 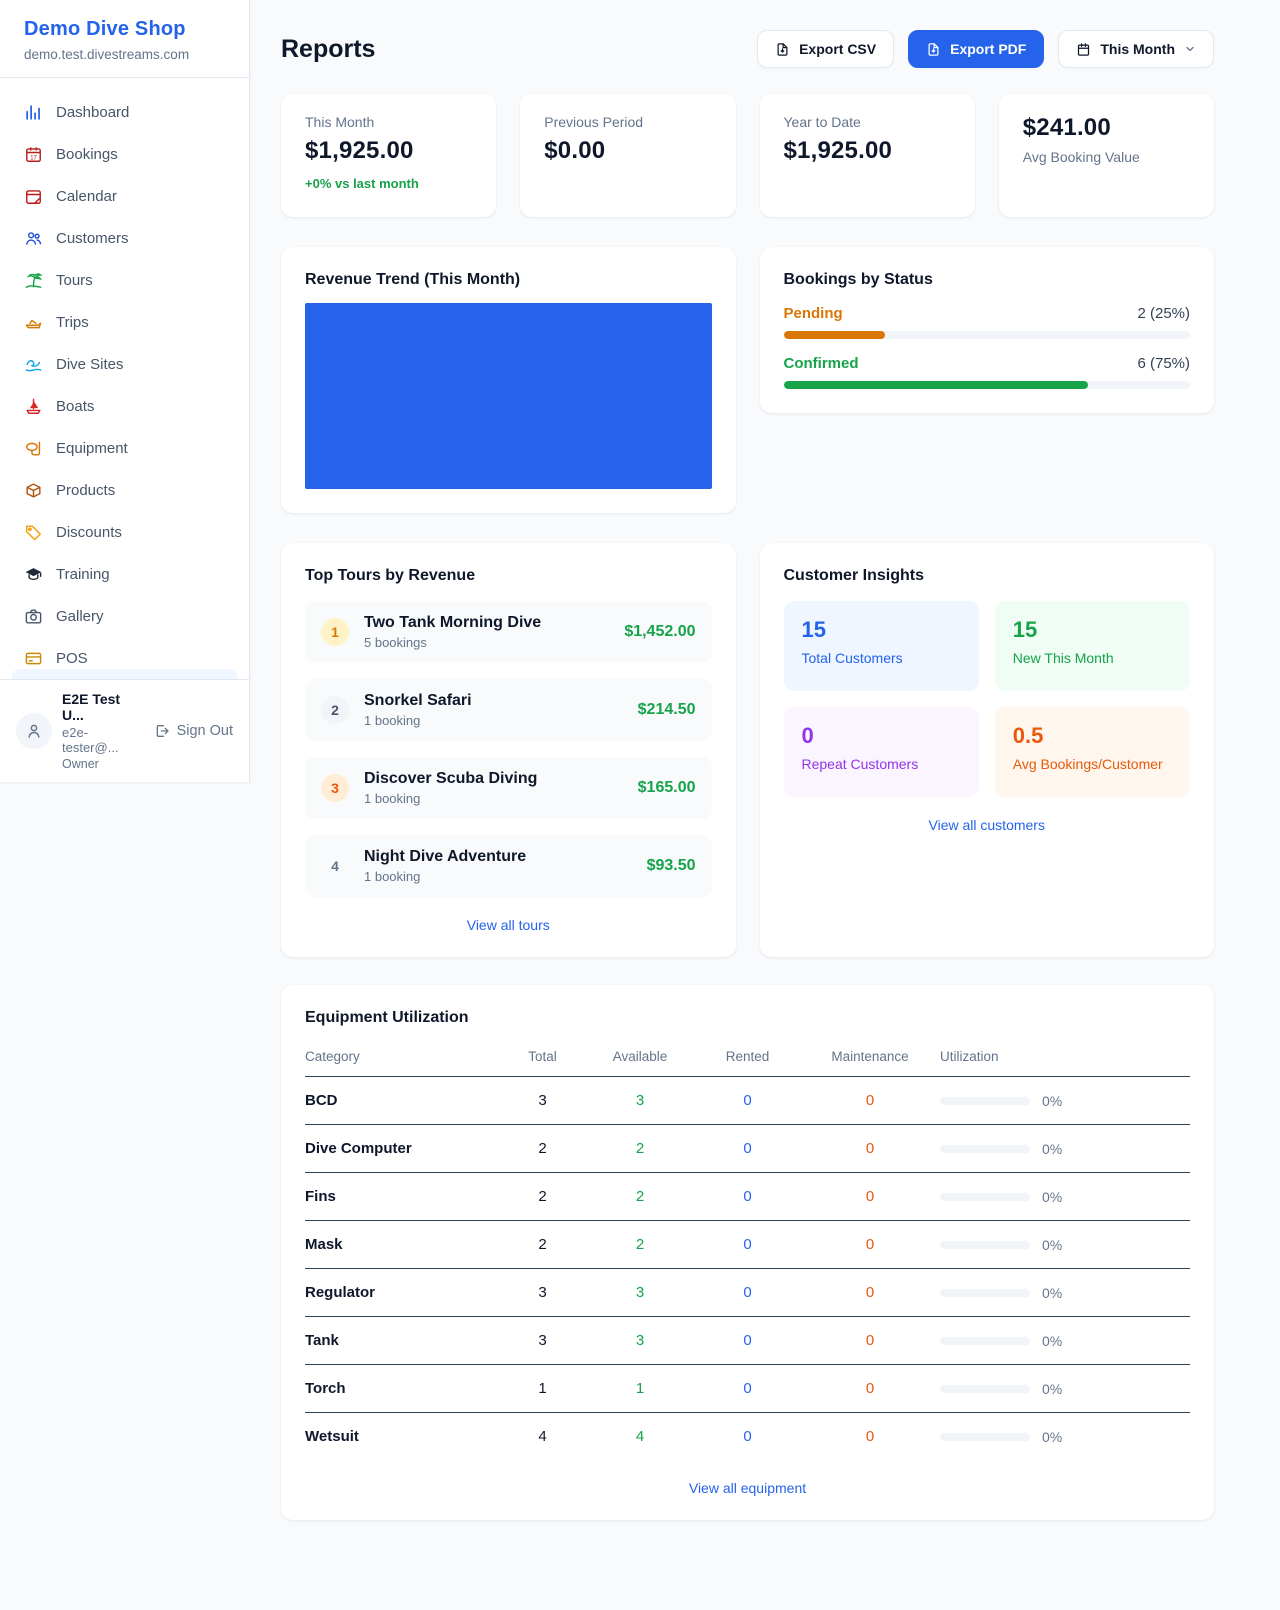 What do you see at coordinates (640, 1057) in the screenshot?
I see `column-header: Available` at bounding box center [640, 1057].